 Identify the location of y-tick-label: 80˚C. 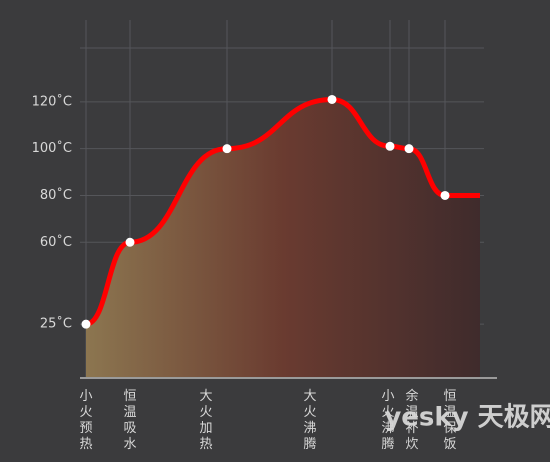
(56, 195).